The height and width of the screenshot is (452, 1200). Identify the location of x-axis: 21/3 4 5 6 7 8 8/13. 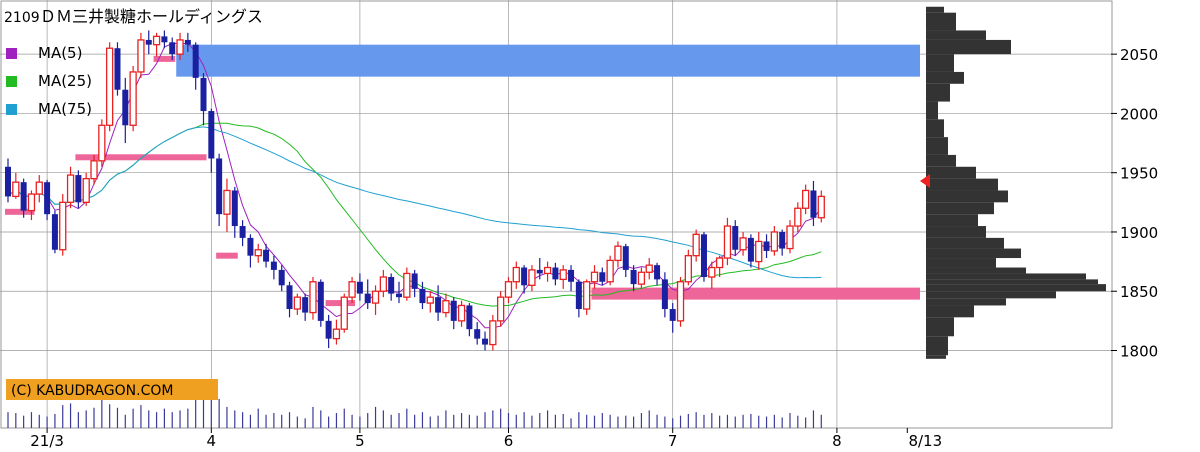
(486, 439).